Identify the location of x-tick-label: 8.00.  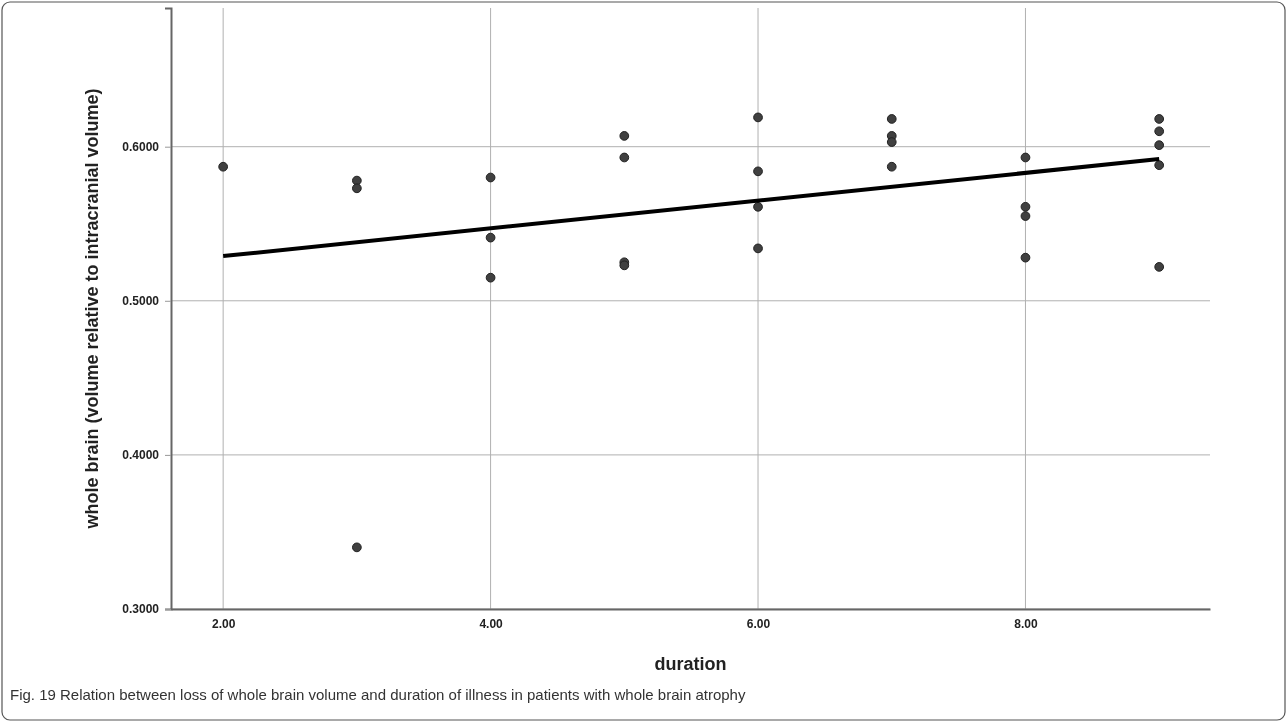
(1026, 623).